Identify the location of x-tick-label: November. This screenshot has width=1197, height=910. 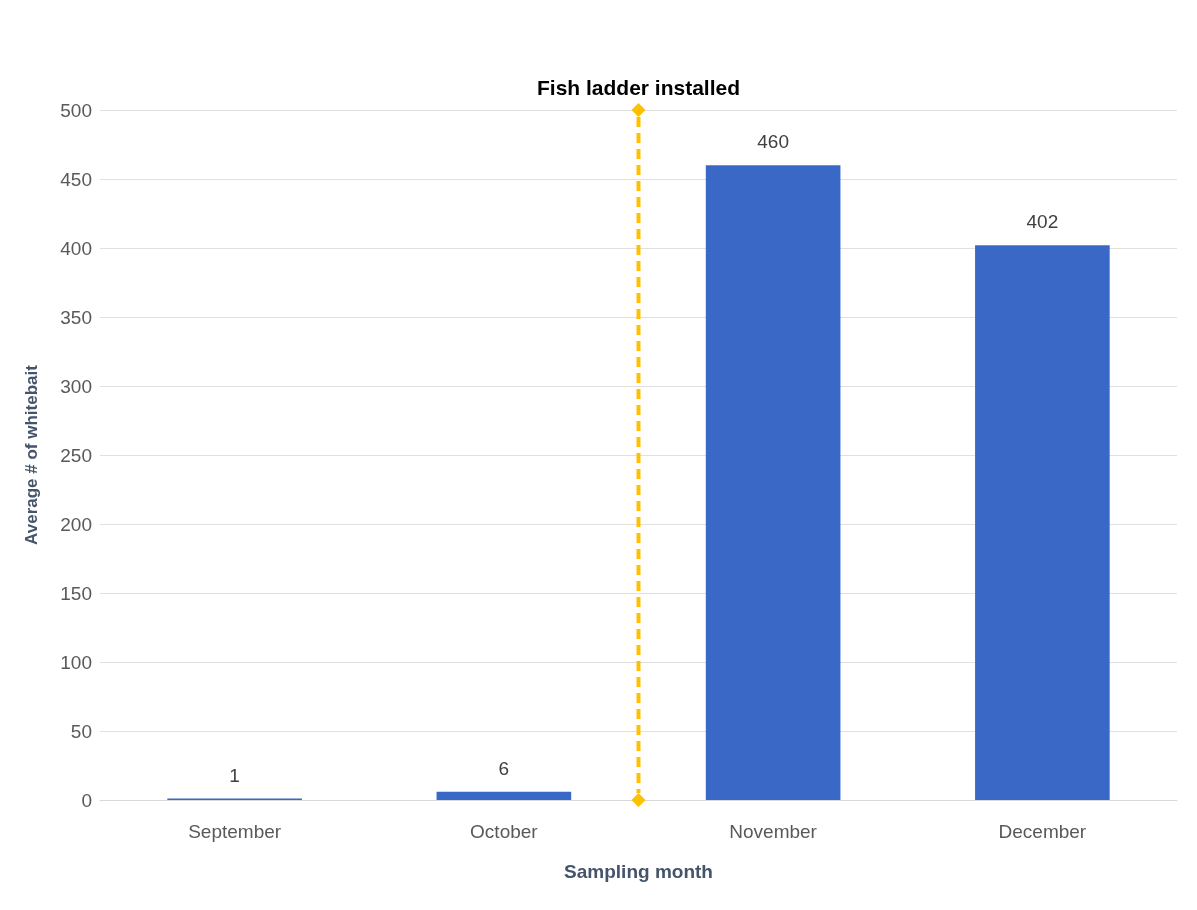
(773, 831).